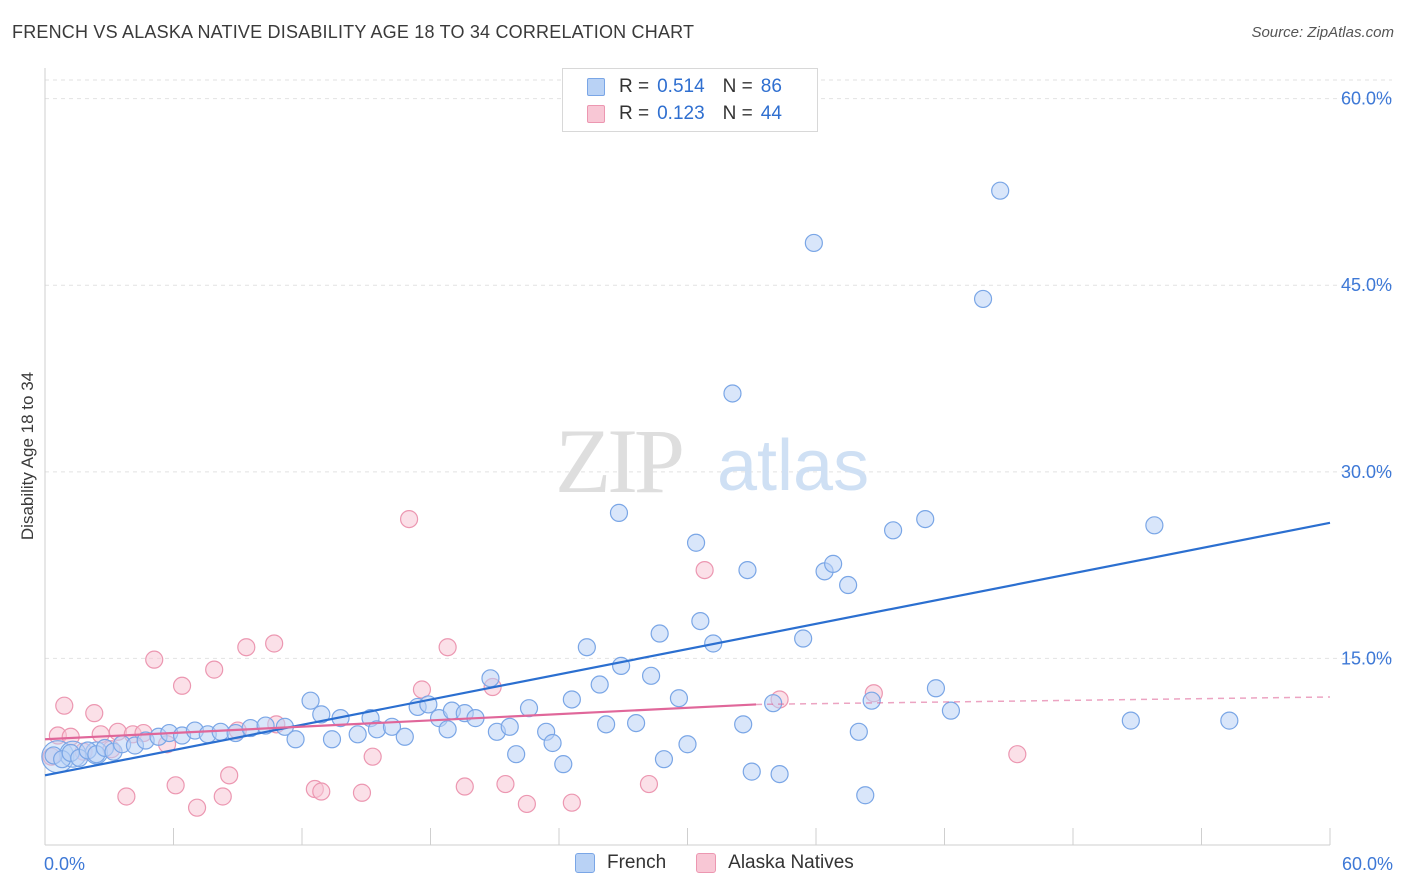  Describe the element at coordinates (618, 461) in the screenshot. I see `watermark-zip: ZIP` at that location.